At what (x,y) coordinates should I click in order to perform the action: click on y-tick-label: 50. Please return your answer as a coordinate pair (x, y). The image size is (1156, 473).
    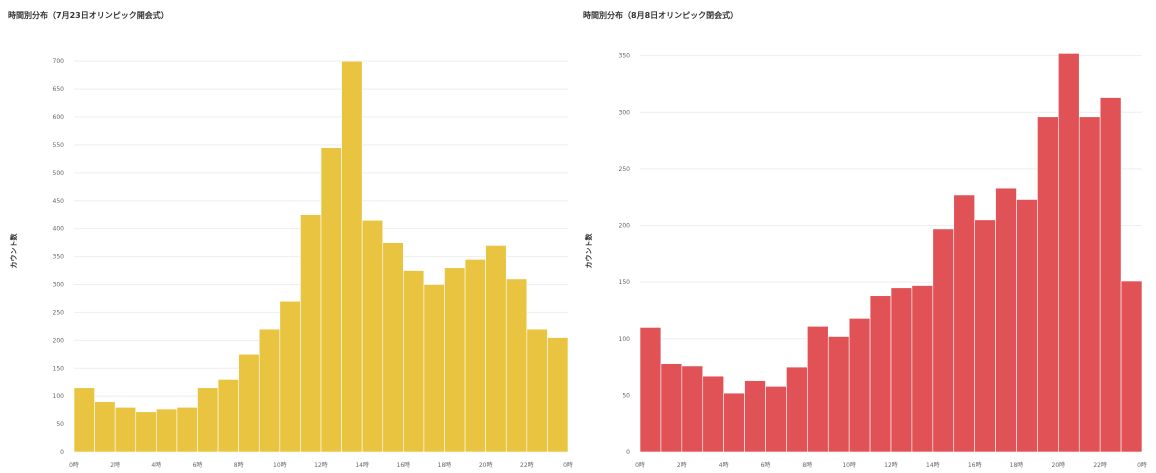
    Looking at the image, I should click on (60, 424).